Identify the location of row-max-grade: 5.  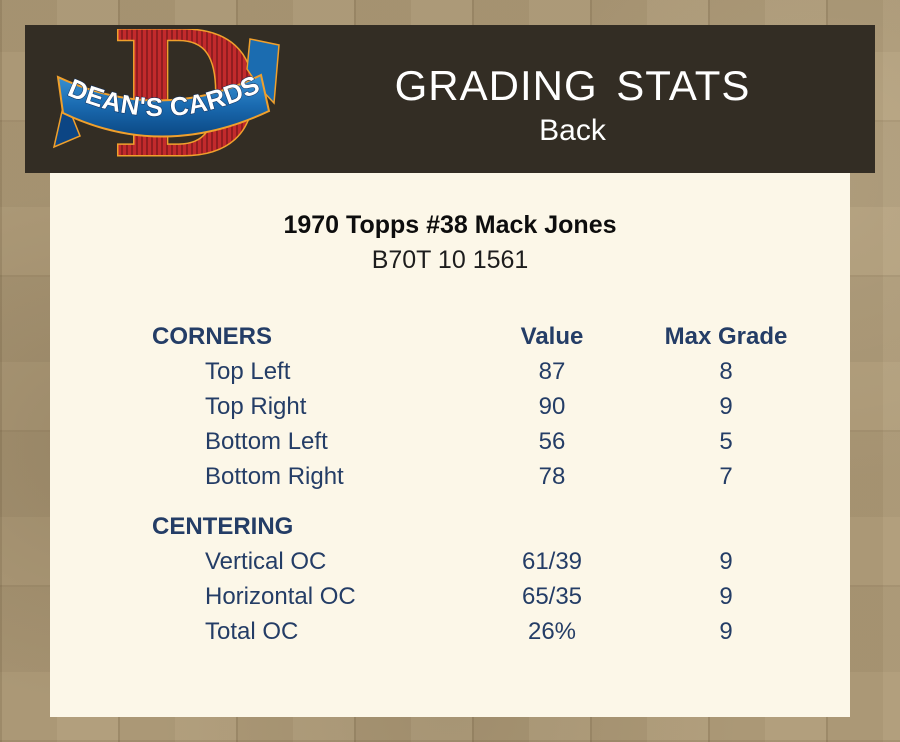
(726, 441).